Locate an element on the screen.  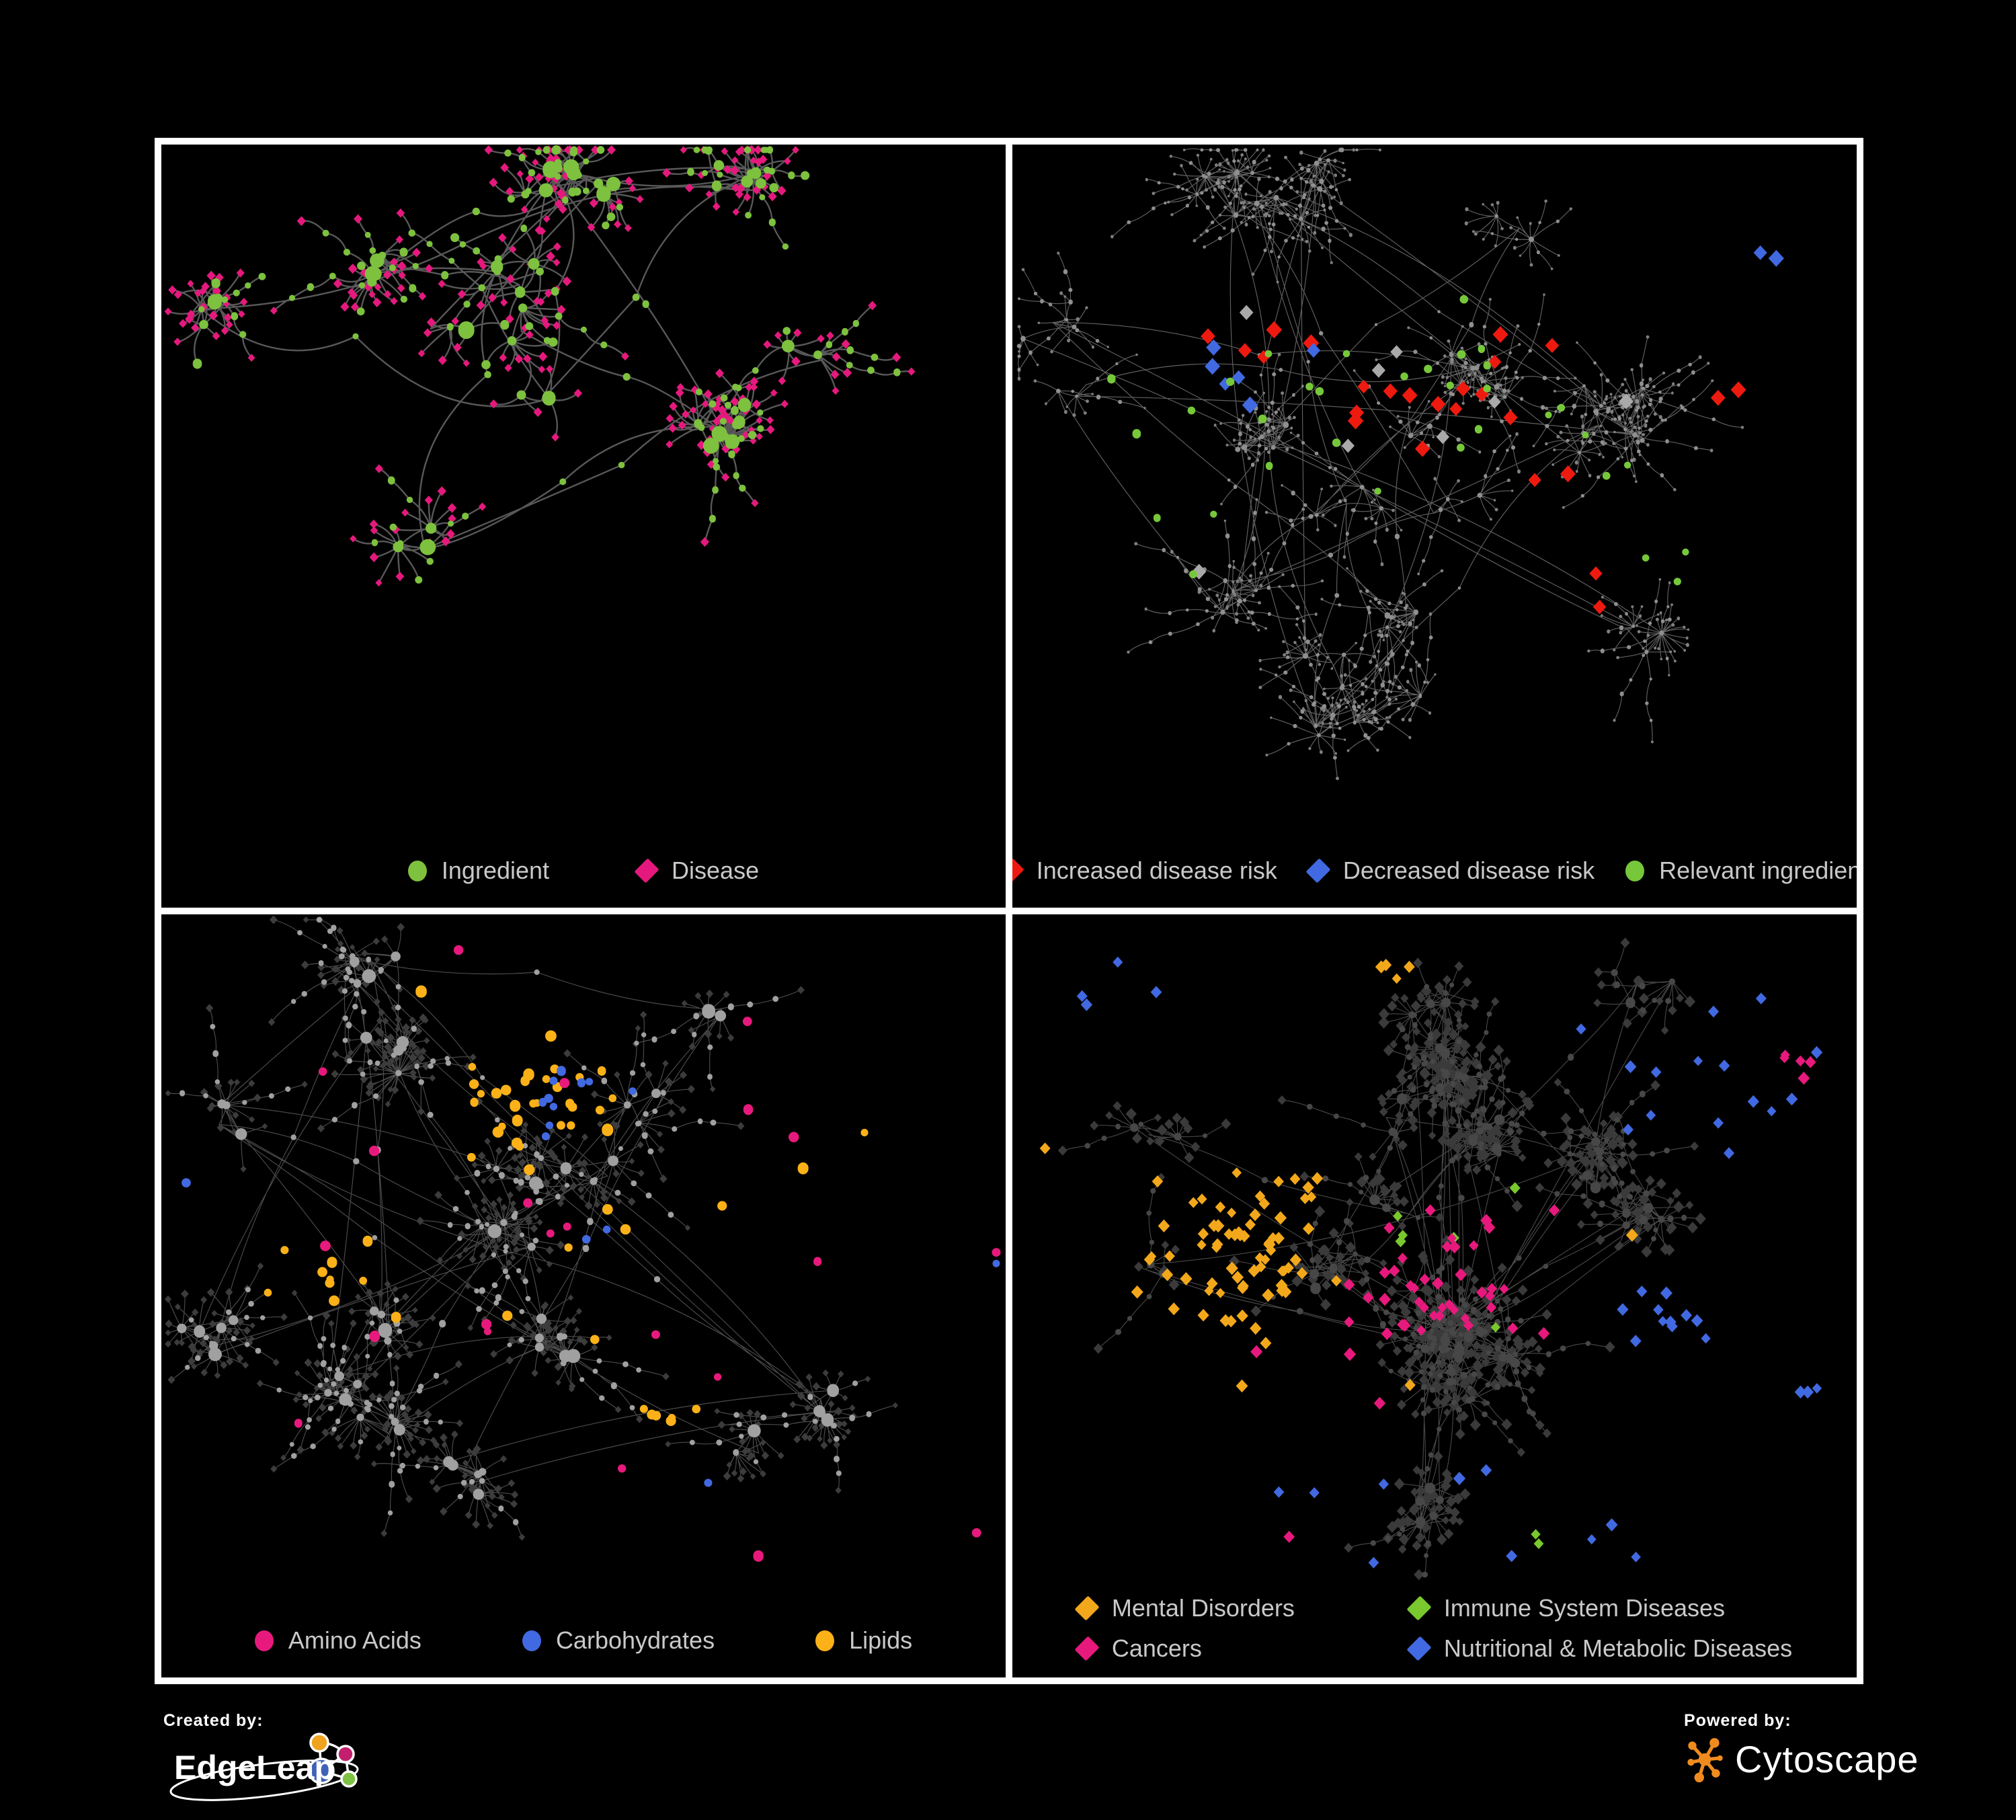
edgeleap-magenta-node-icon is located at coordinates (345, 1754).